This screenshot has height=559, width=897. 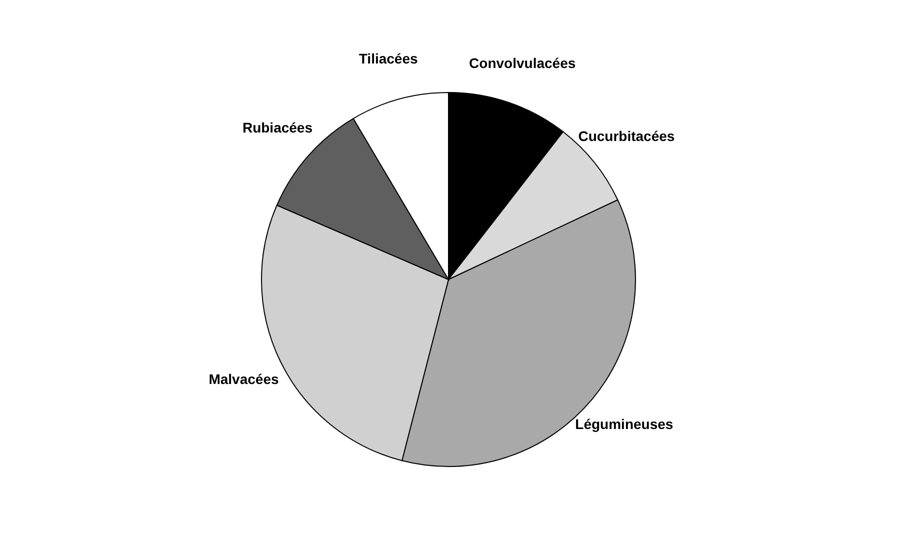 What do you see at coordinates (277, 128) in the screenshot?
I see `slice-label: Rubiacées` at bounding box center [277, 128].